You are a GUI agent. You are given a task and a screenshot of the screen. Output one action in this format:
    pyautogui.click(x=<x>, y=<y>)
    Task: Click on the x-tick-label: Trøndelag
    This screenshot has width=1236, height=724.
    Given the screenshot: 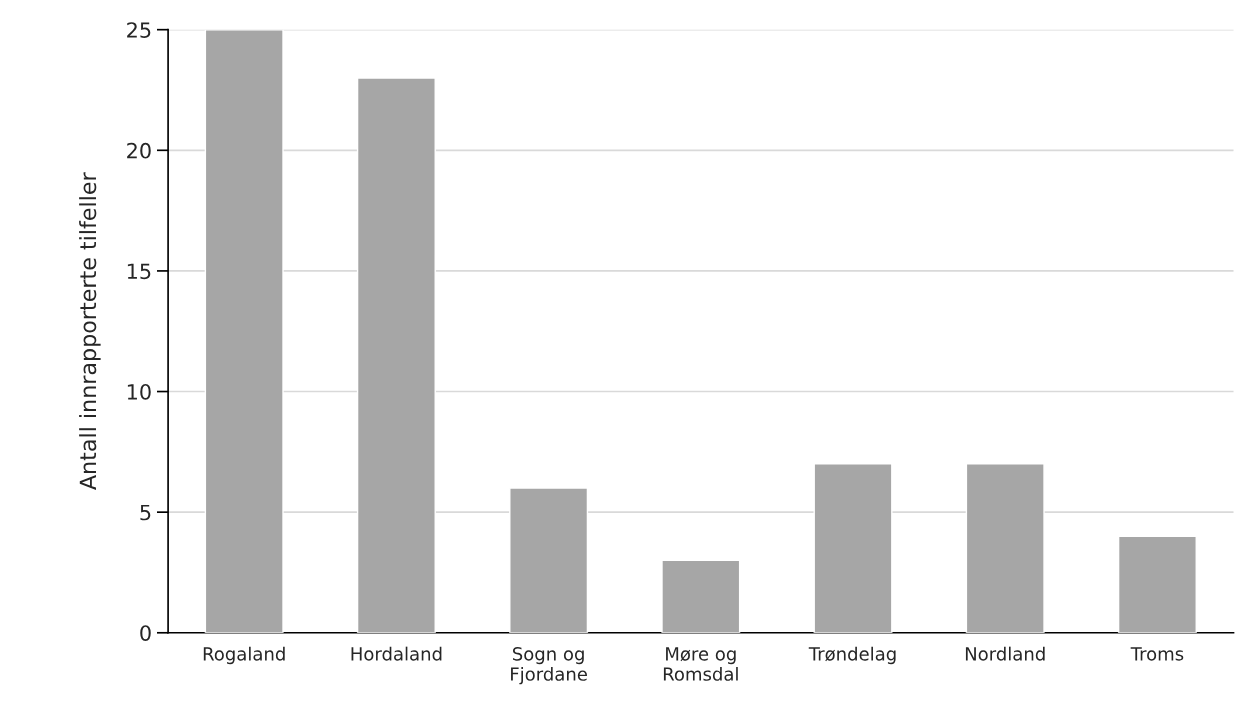 What is the action you would take?
    pyautogui.click(x=852, y=655)
    